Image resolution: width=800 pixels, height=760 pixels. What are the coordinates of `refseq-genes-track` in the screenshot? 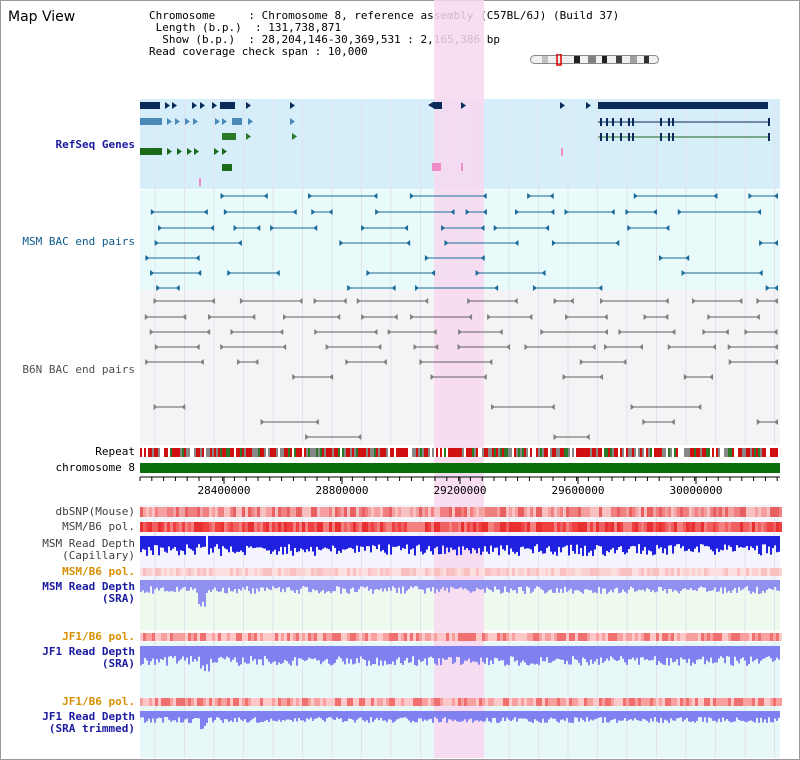 It's located at (455, 144).